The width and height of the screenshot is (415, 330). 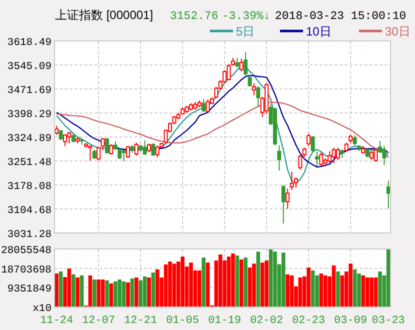 I want to click on x-tick-label: 12-21, so click(x=141, y=321).